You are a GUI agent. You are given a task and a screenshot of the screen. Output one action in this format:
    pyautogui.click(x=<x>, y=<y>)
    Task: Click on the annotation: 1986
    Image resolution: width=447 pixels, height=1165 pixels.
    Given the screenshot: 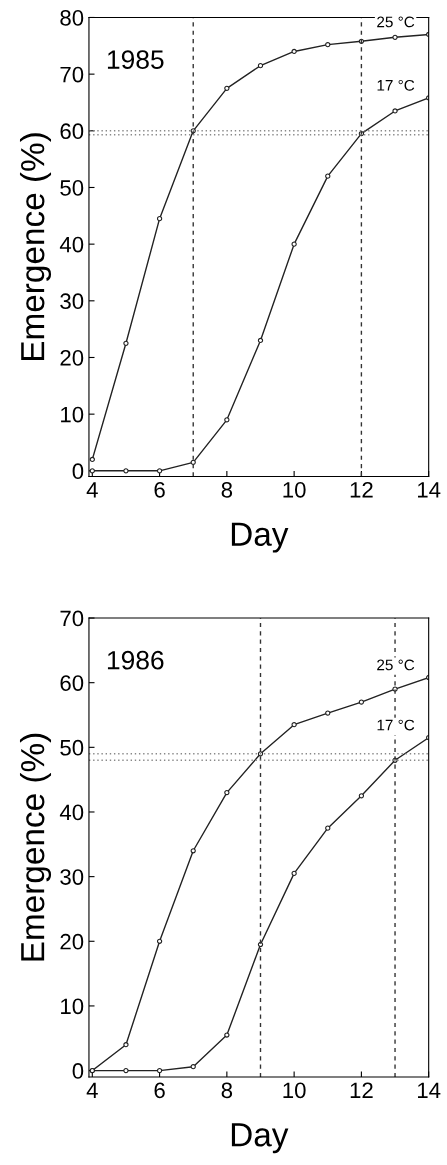 What is the action you would take?
    pyautogui.click(x=135, y=660)
    